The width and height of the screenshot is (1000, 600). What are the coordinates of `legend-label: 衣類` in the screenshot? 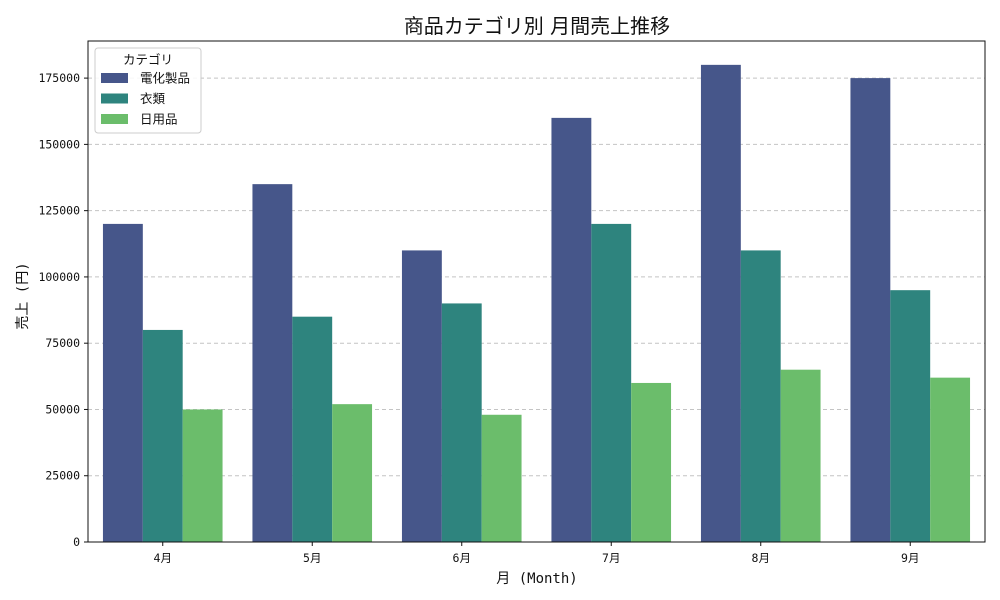 It's located at (153, 98).